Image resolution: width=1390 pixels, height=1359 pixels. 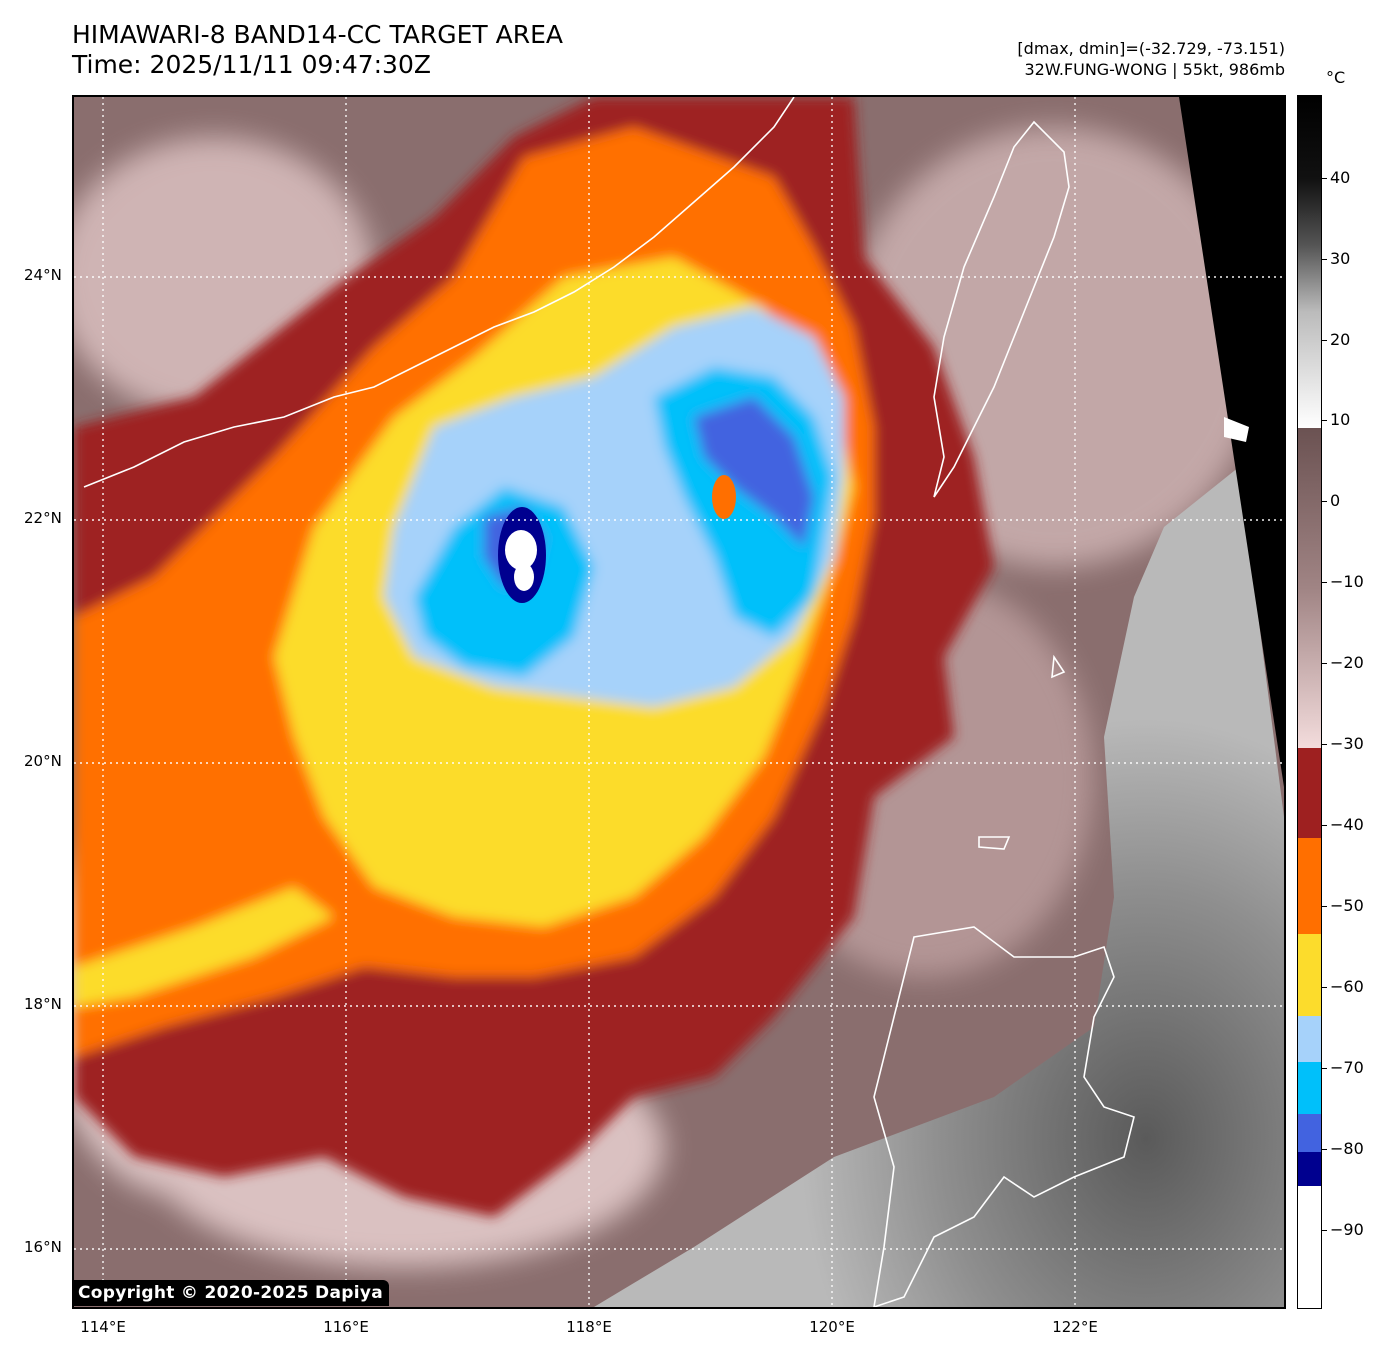 What do you see at coordinates (346, 1327) in the screenshot?
I see `lon-label-116e: 116°E` at bounding box center [346, 1327].